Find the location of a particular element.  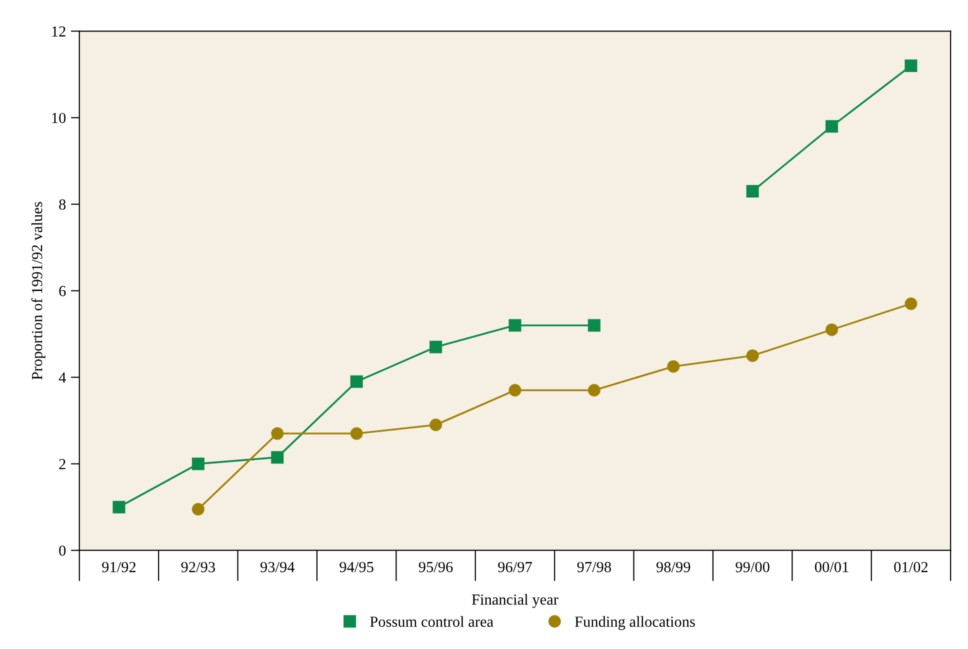

legend-label: Funding allocations is located at coordinates (634, 623).